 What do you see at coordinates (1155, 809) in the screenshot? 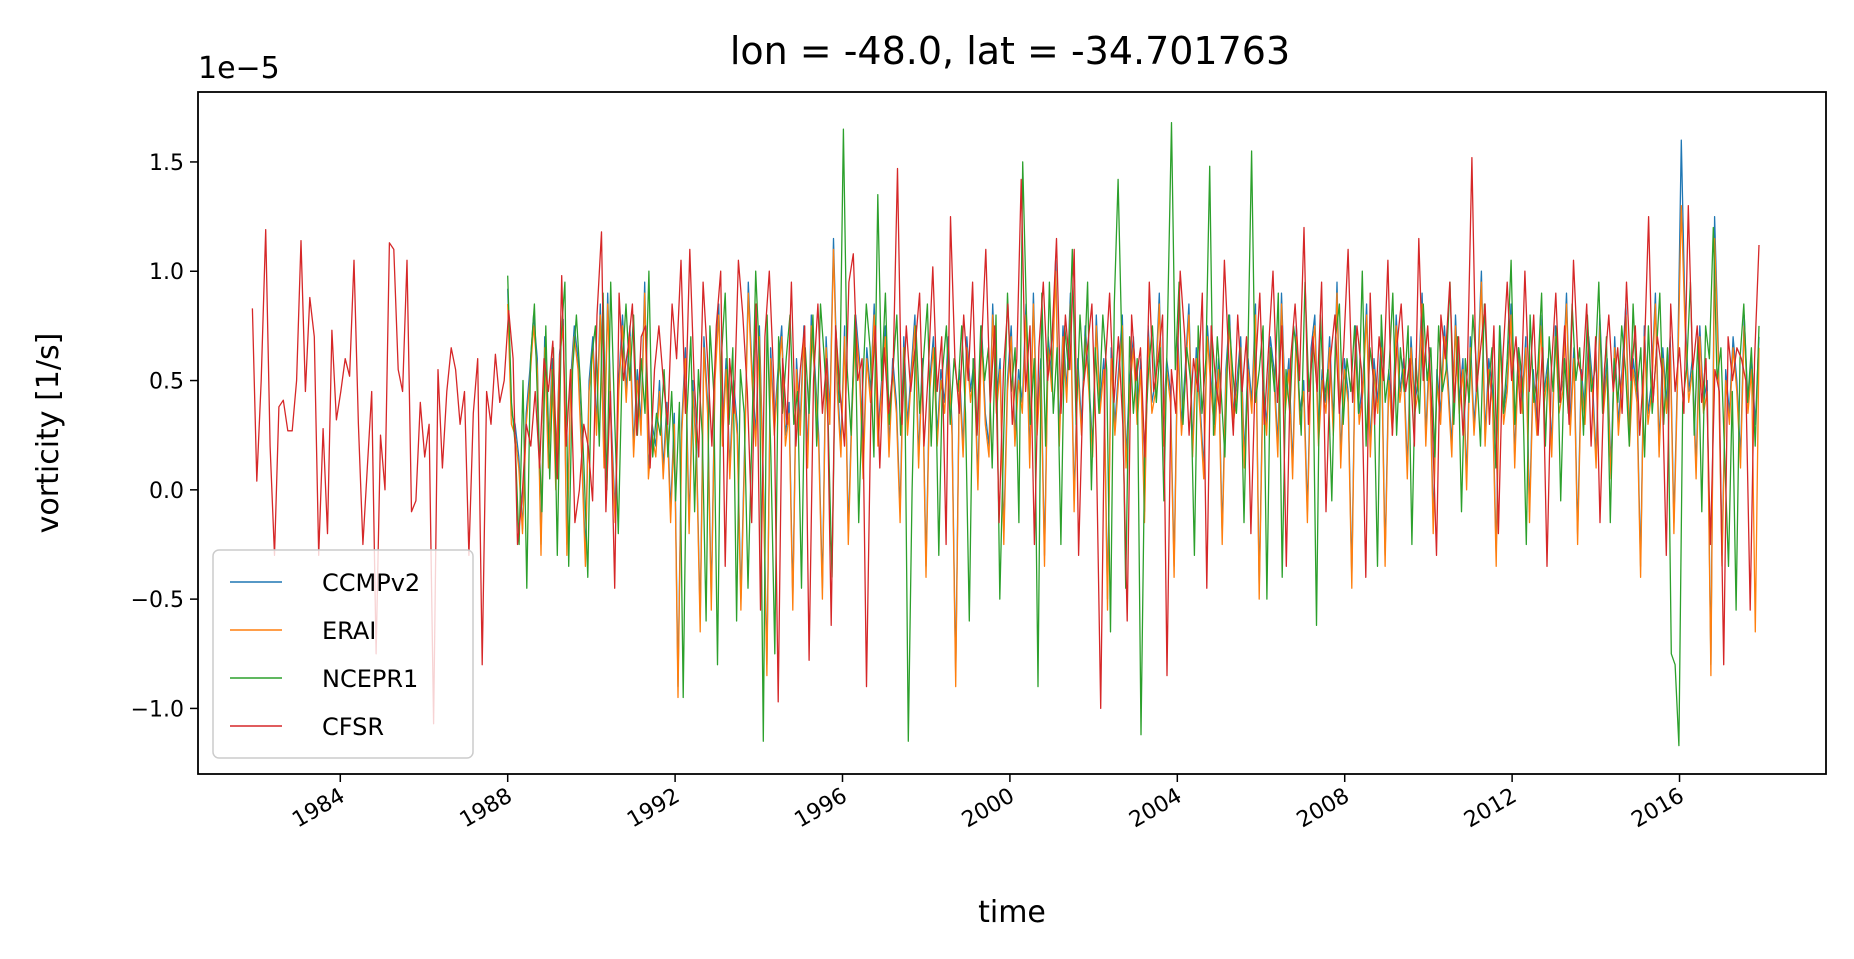
I see `x-tick-label: 2004` at bounding box center [1155, 809].